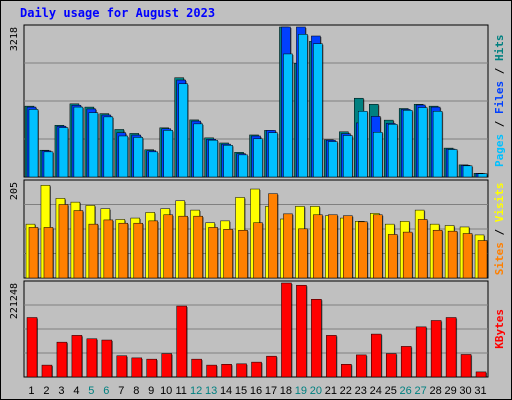 The width and height of the screenshot is (512, 400). I want to click on x-tick-label: 26, so click(406, 391).